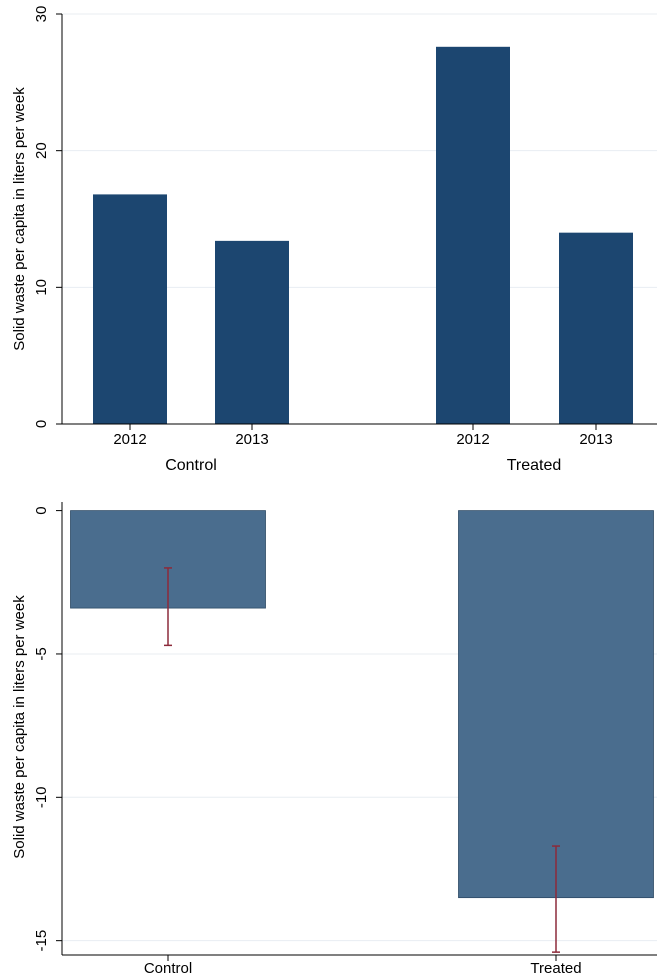 The image size is (657, 977). I want to click on y-tick-label: -15, so click(41, 941).